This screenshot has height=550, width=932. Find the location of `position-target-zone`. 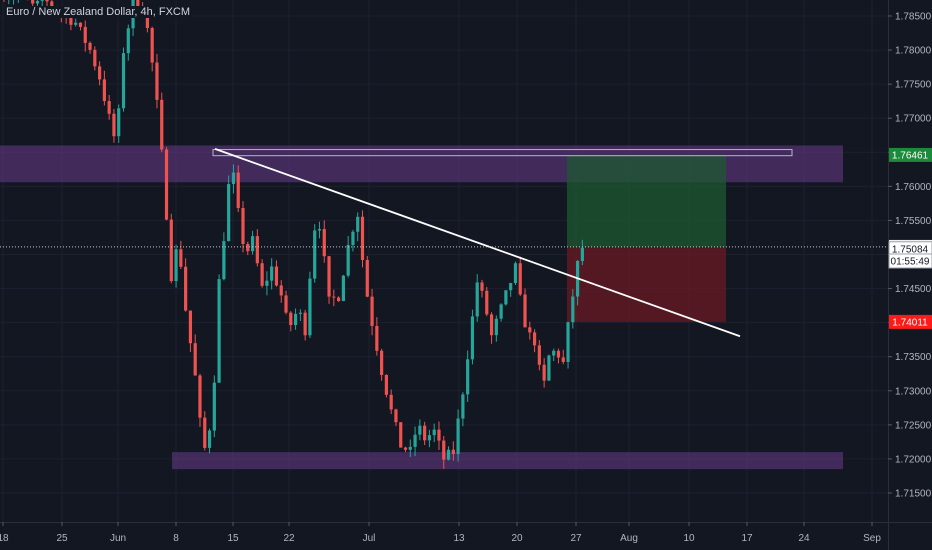

position-target-zone is located at coordinates (646, 200).